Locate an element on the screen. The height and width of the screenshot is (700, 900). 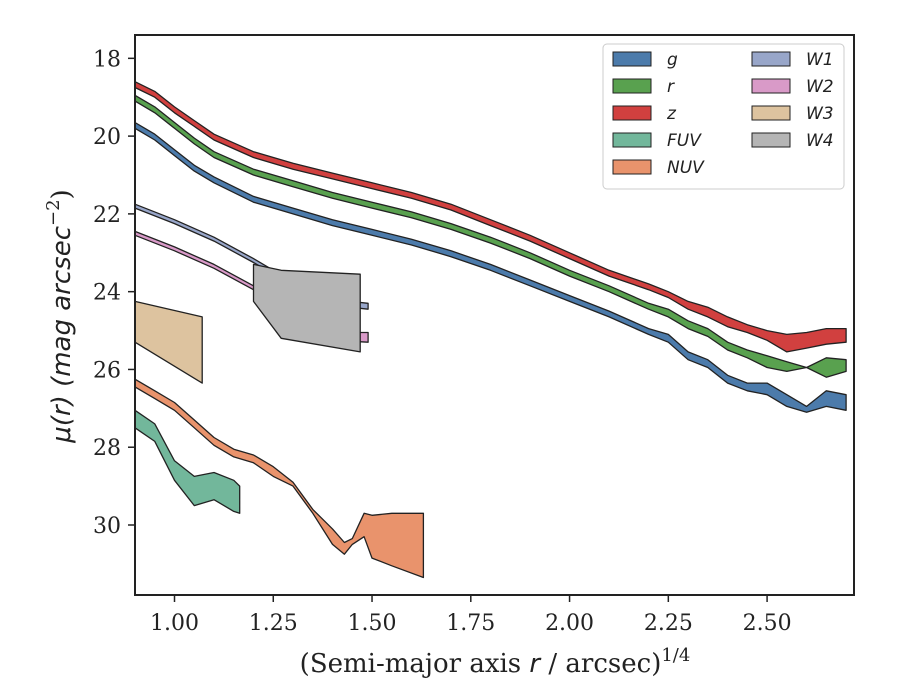
x-tick-label: 2.50 is located at coordinates (767, 623).